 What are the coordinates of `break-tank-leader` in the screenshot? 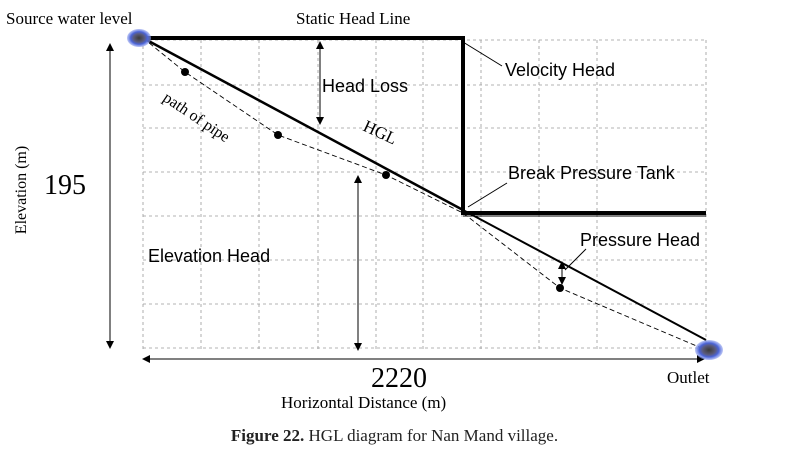 It's located at (487, 195).